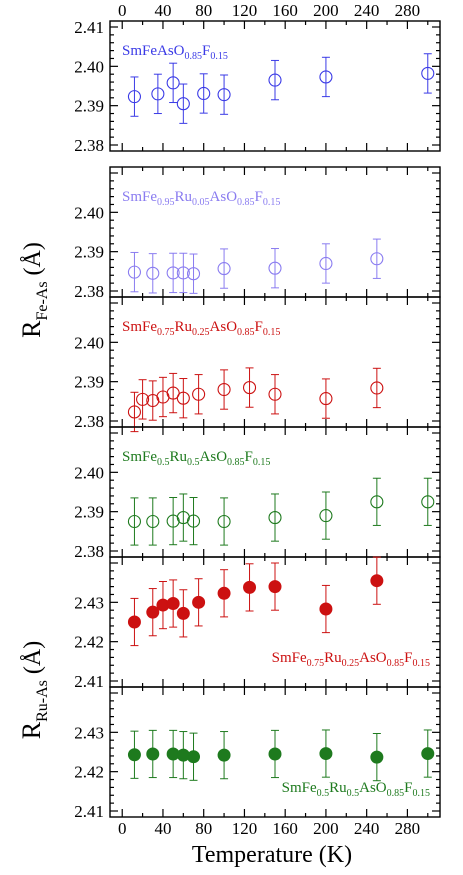 The height and width of the screenshot is (875, 463). Describe the element at coordinates (367, 10) in the screenshot. I see `top-x-tick-label: 240` at that location.